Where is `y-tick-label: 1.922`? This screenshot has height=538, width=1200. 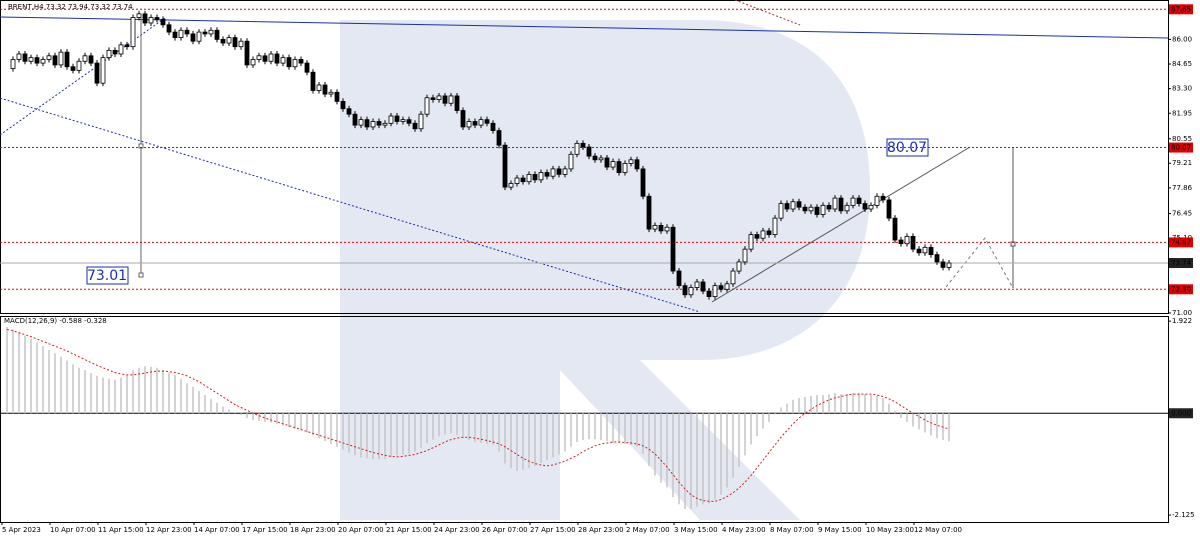
y-tick-label: 1.922 is located at coordinates (1182, 321).